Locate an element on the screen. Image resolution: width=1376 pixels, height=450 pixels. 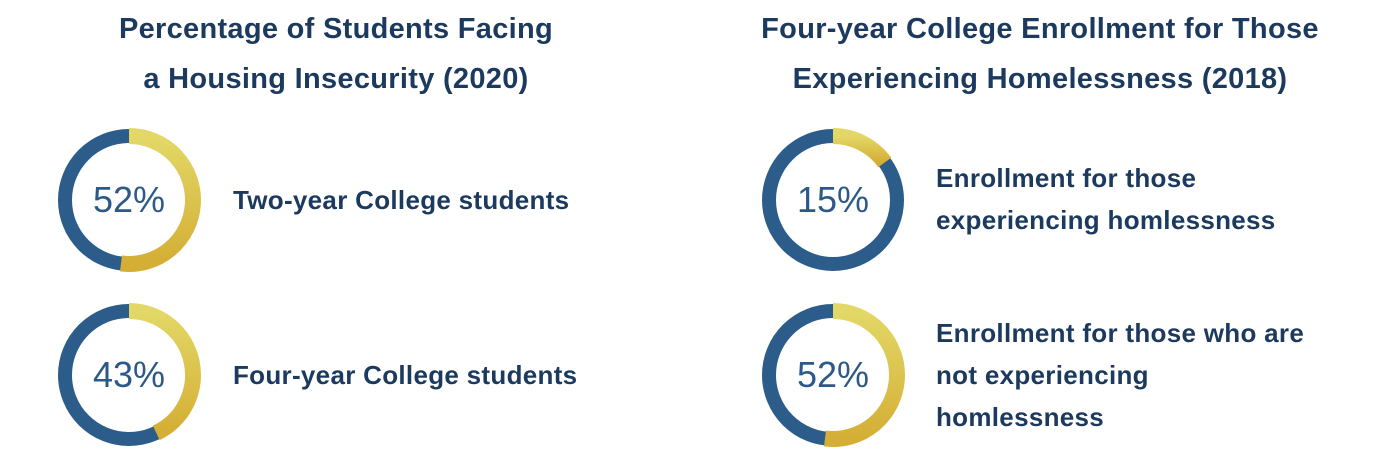
item-label: Four-year College students is located at coordinates (405, 375).